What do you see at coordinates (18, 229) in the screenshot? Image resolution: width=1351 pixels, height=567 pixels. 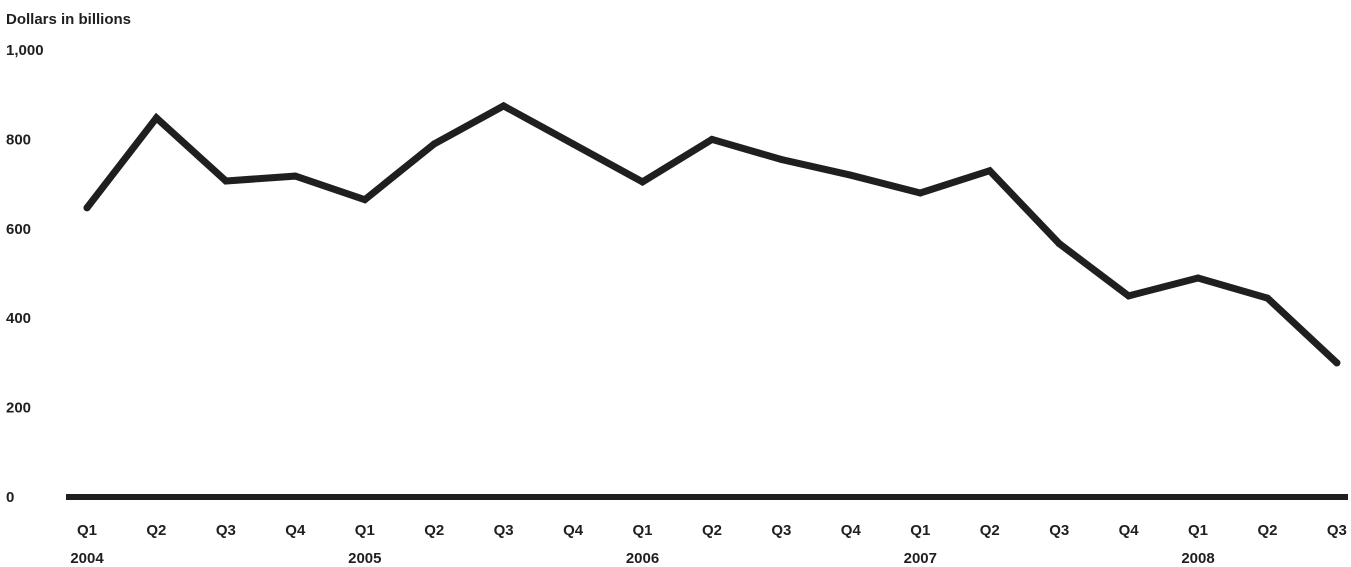 I see `y-tick-label: 600` at bounding box center [18, 229].